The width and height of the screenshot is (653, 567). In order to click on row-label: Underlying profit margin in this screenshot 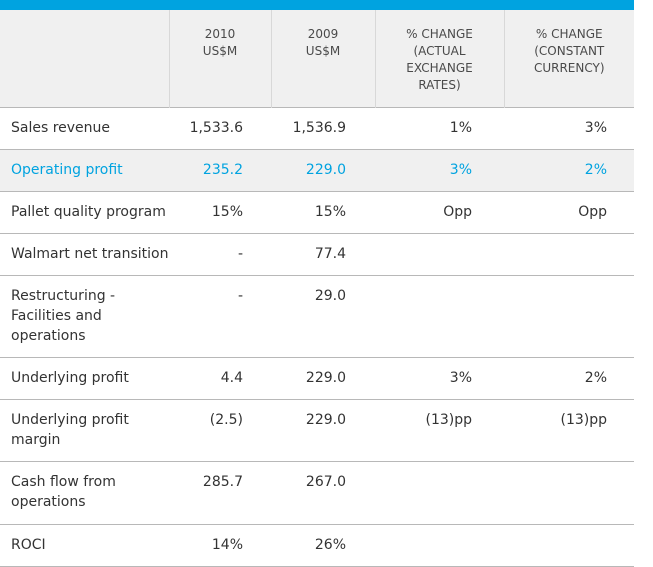, I will do `click(70, 429)`.